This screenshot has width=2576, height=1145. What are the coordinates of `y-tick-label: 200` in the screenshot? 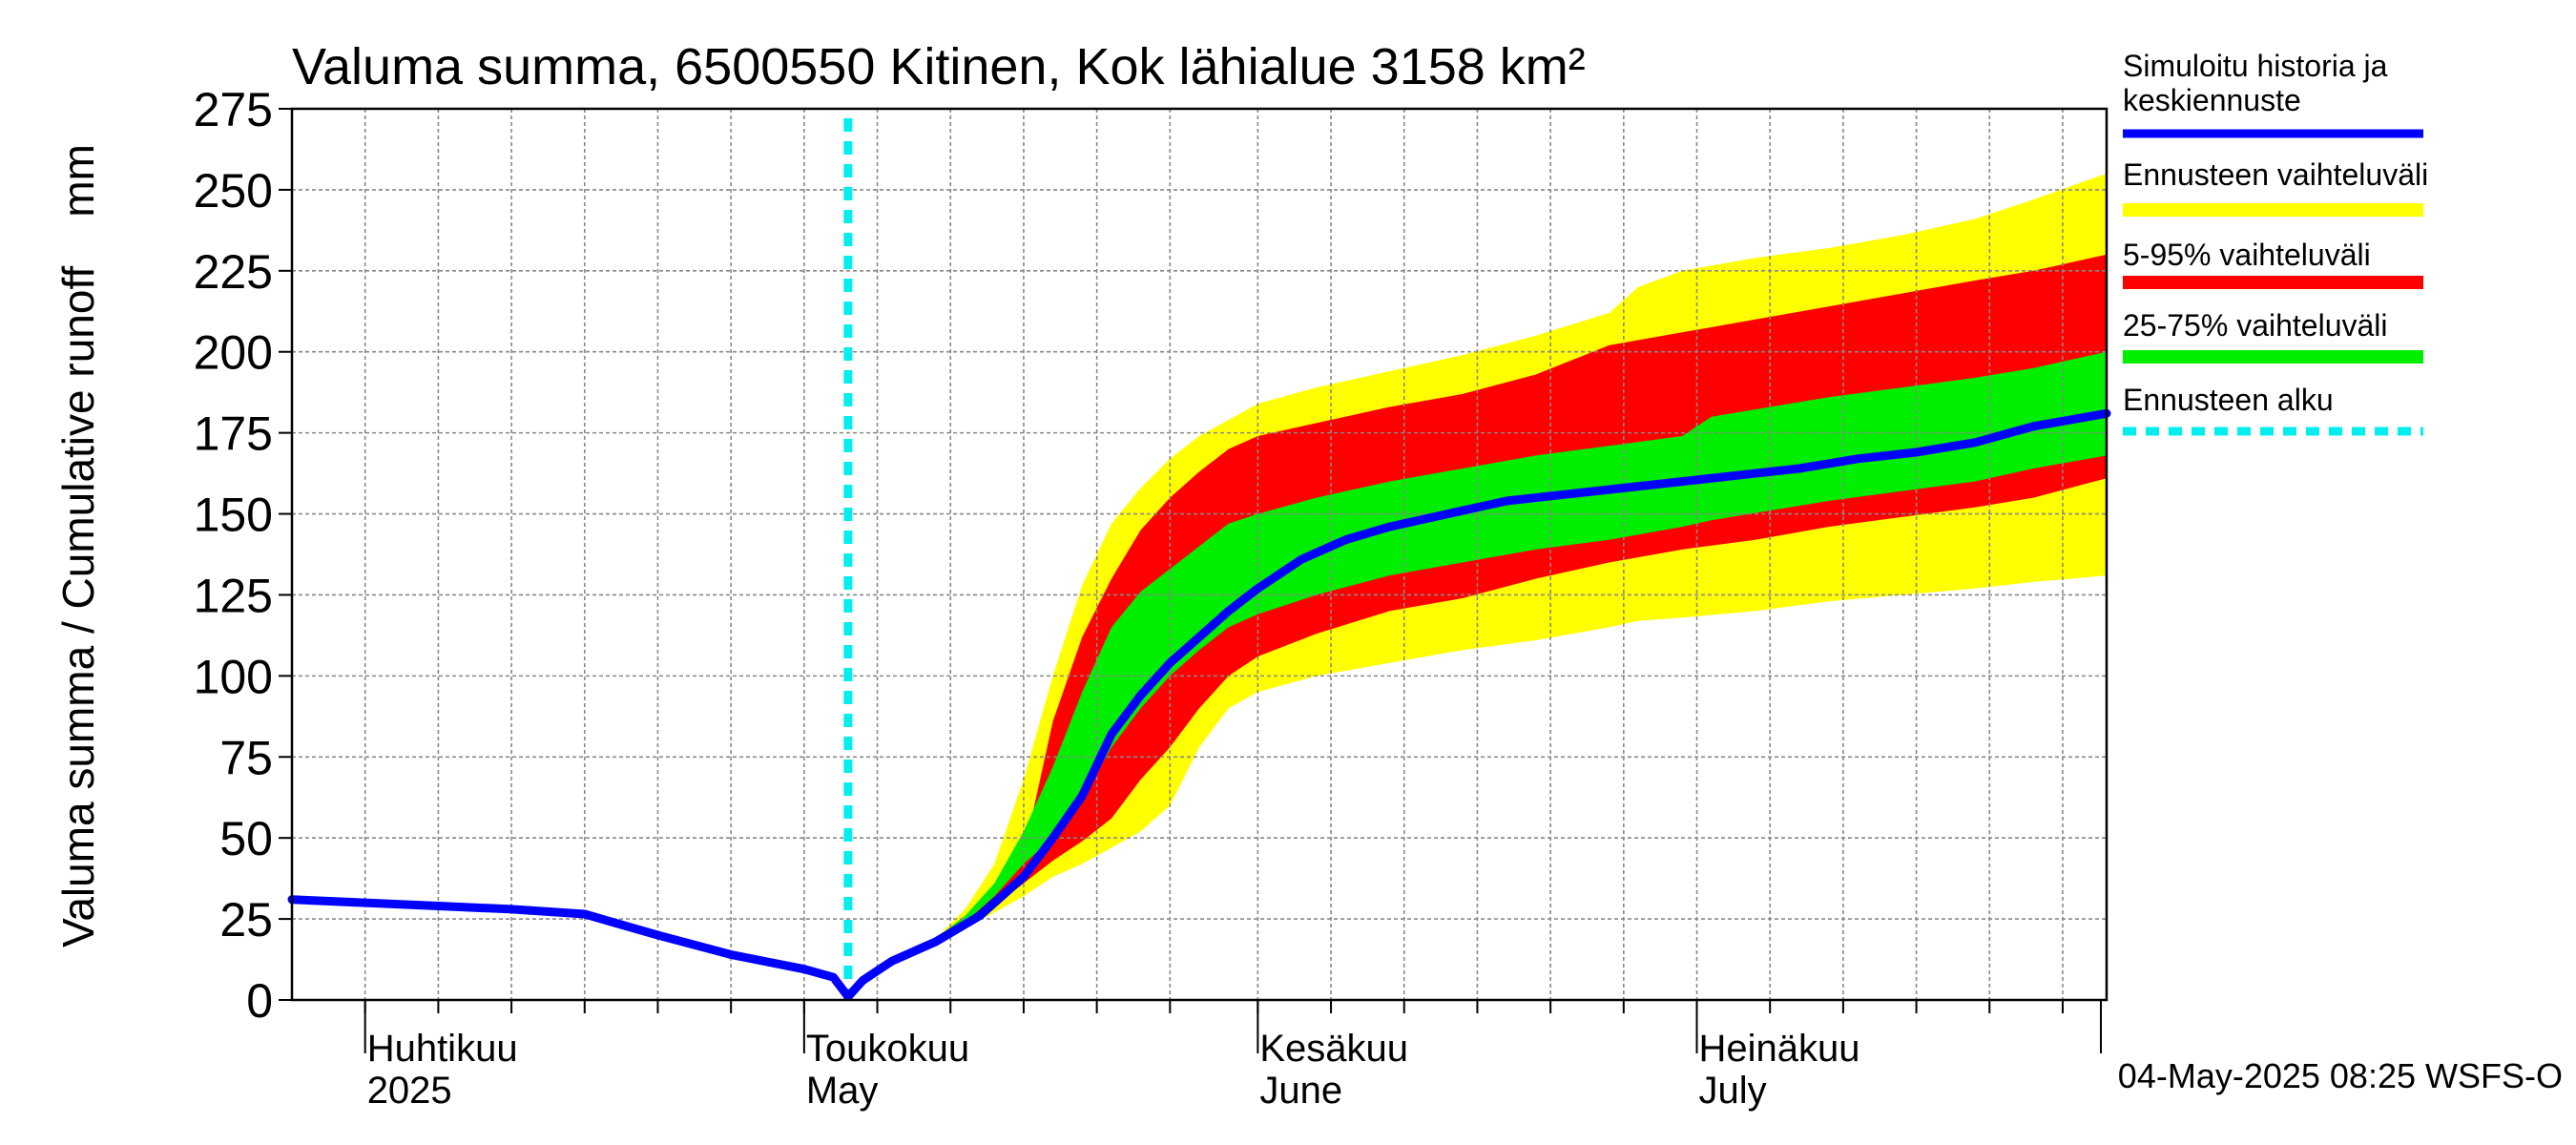 It's located at (233, 353).